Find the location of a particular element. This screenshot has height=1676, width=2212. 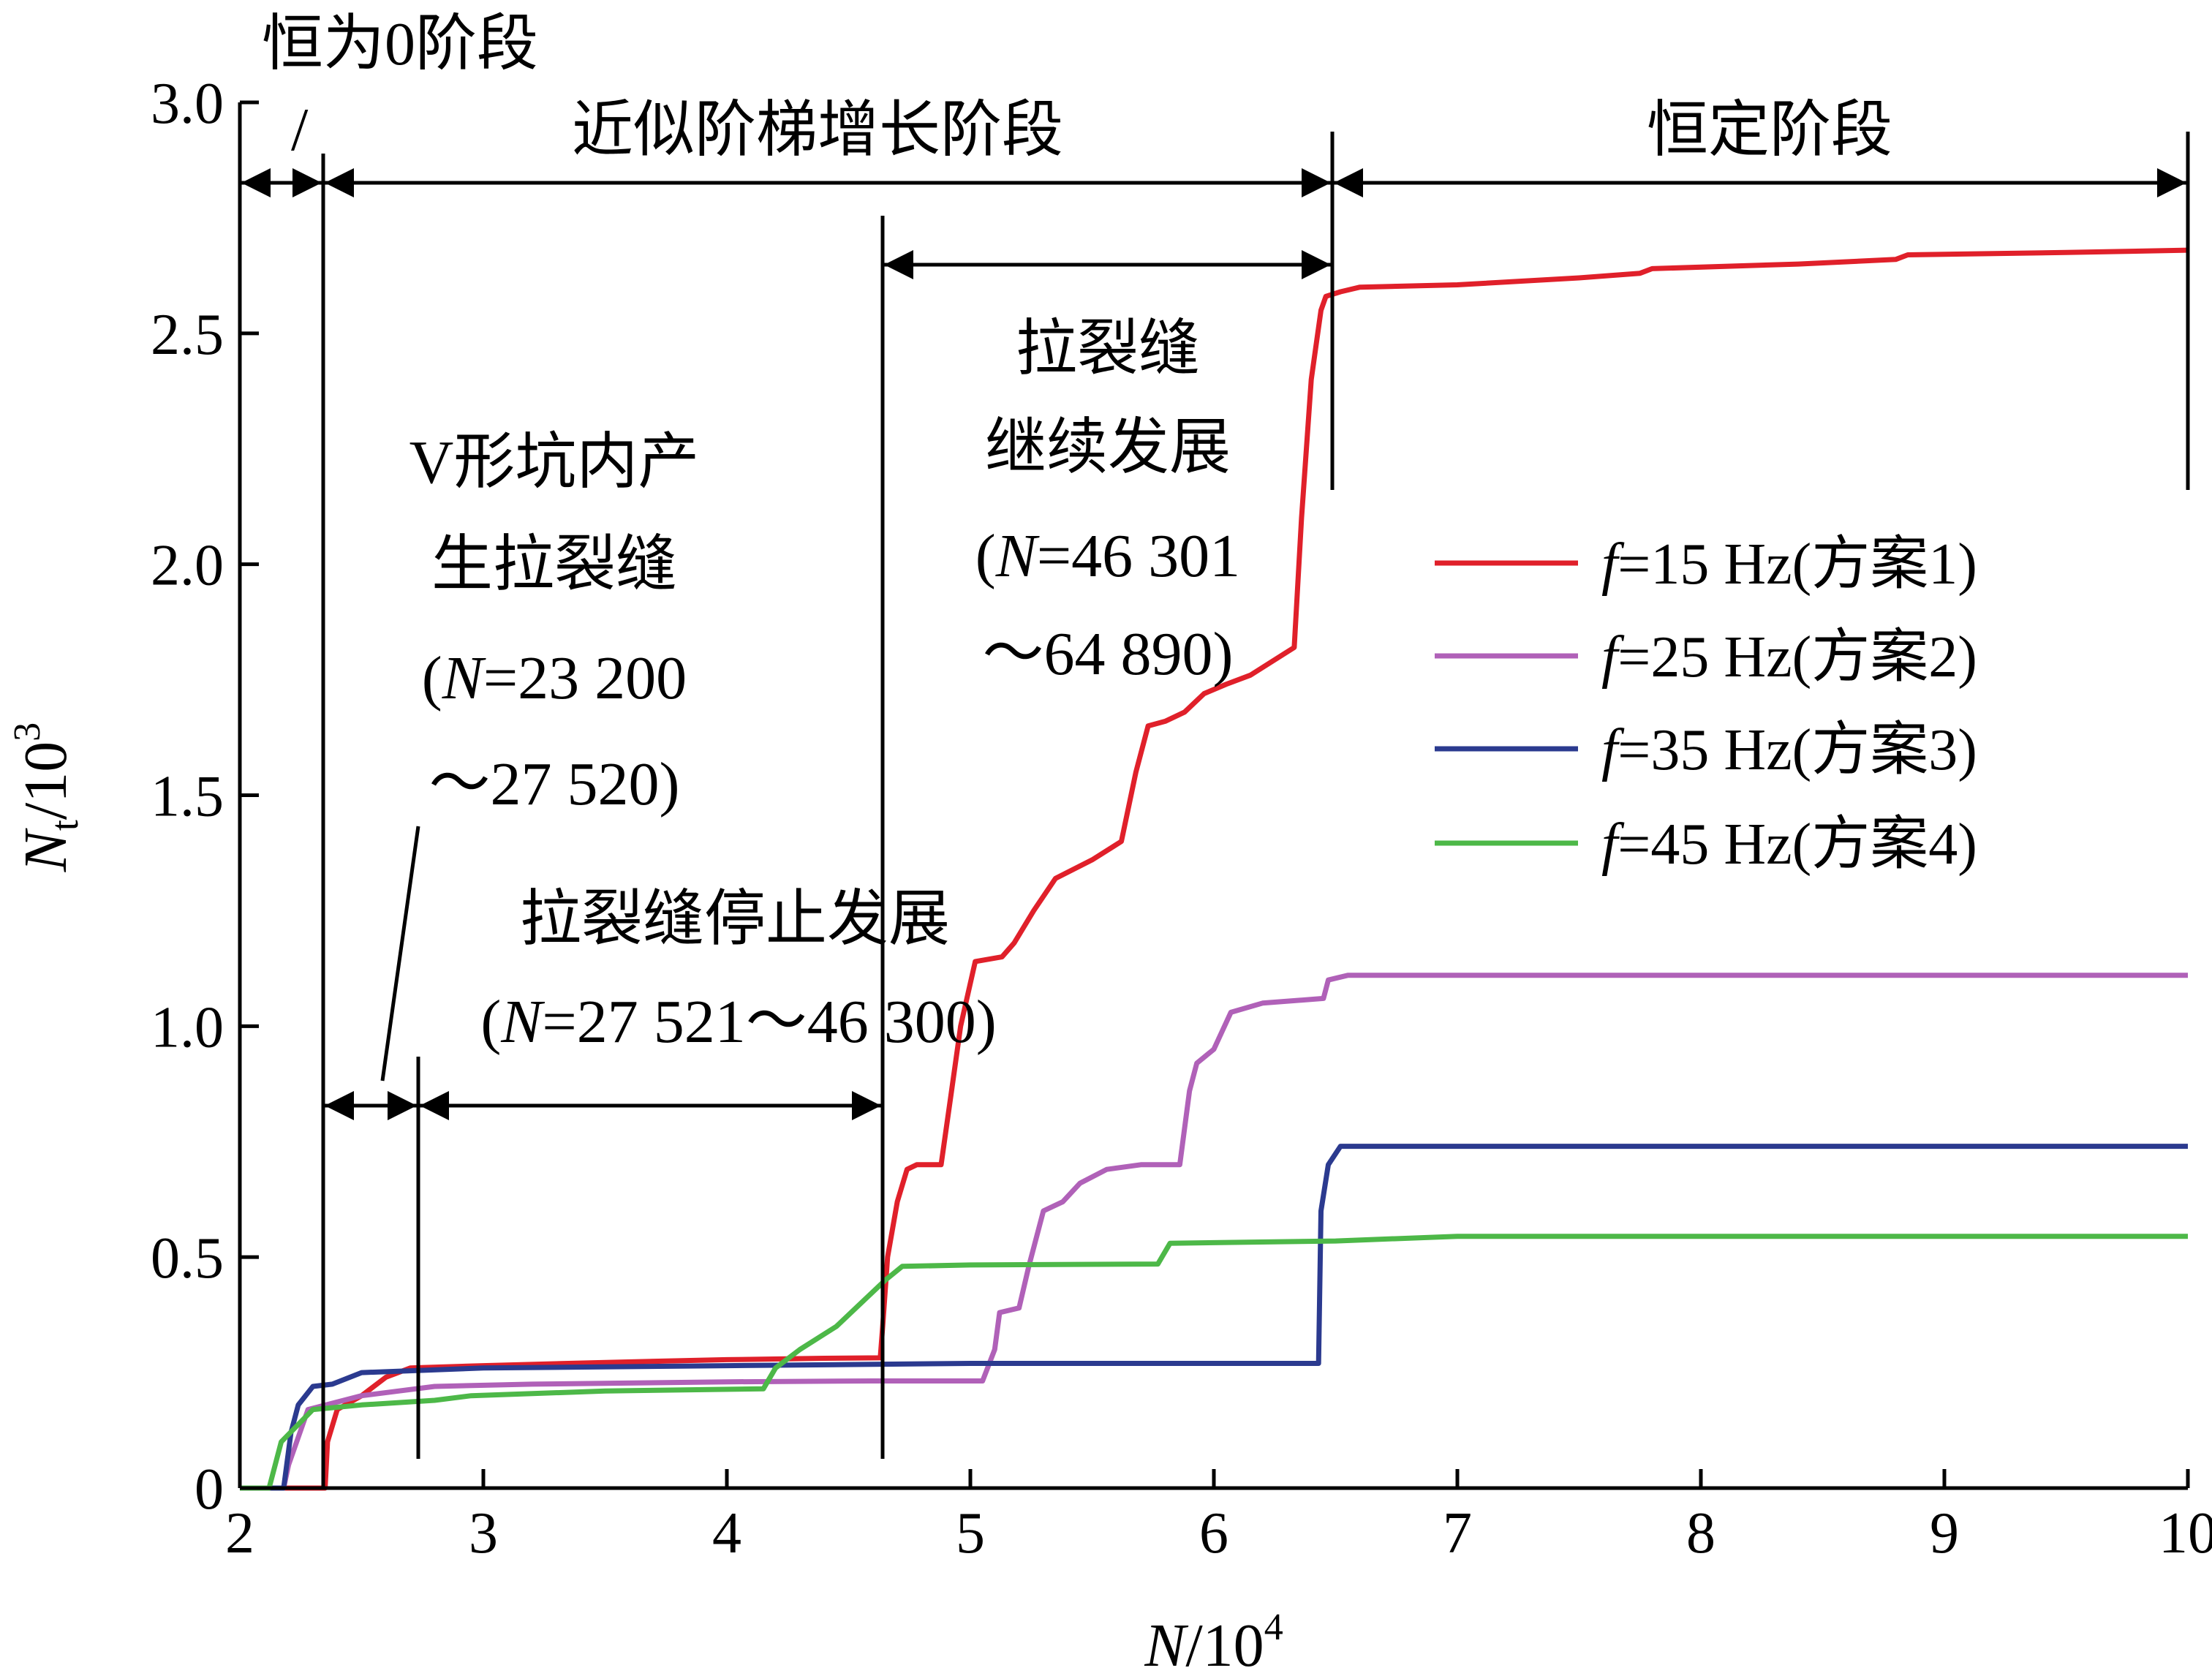

legend-item-series-3: f=35 Hz(方案3) is located at coordinates (1706, 750).